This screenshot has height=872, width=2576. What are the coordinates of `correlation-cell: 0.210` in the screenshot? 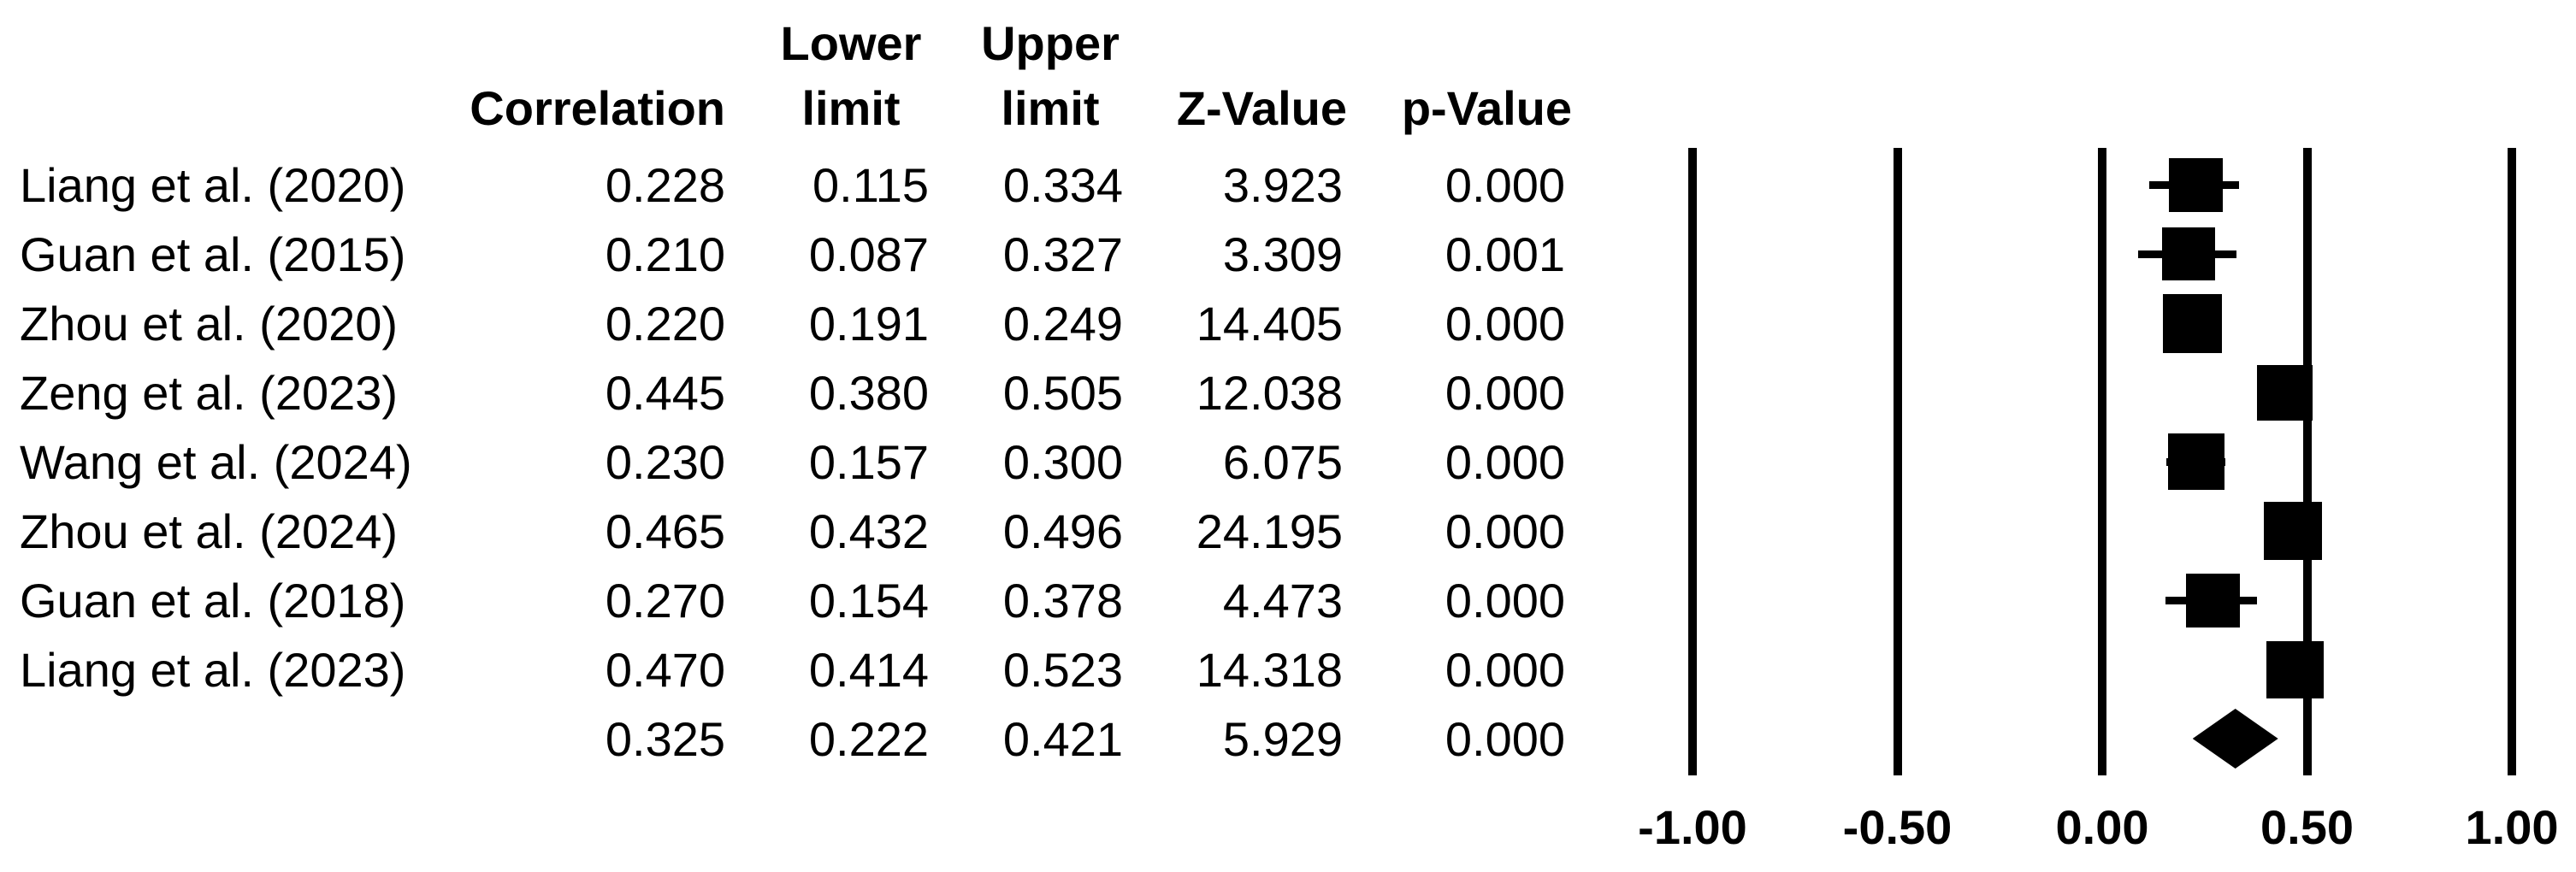 It's located at (665, 254).